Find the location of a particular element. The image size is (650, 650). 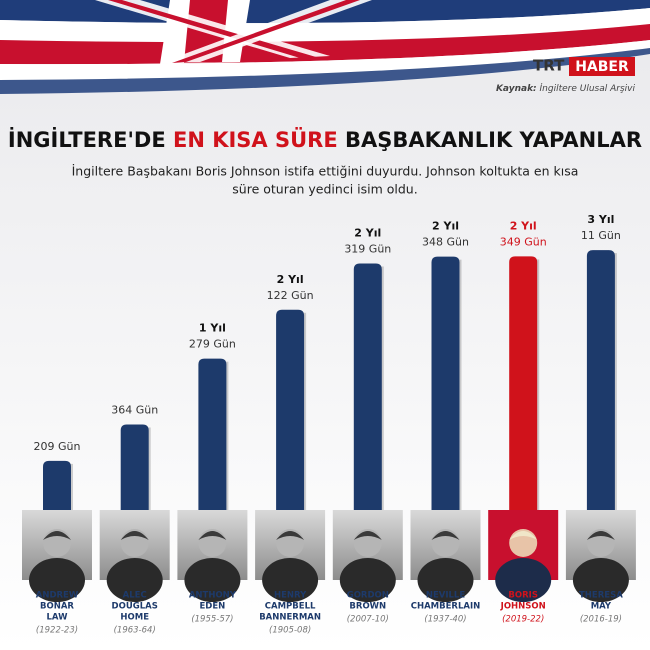

value-label: 364 Gün is located at coordinates (134, 409).